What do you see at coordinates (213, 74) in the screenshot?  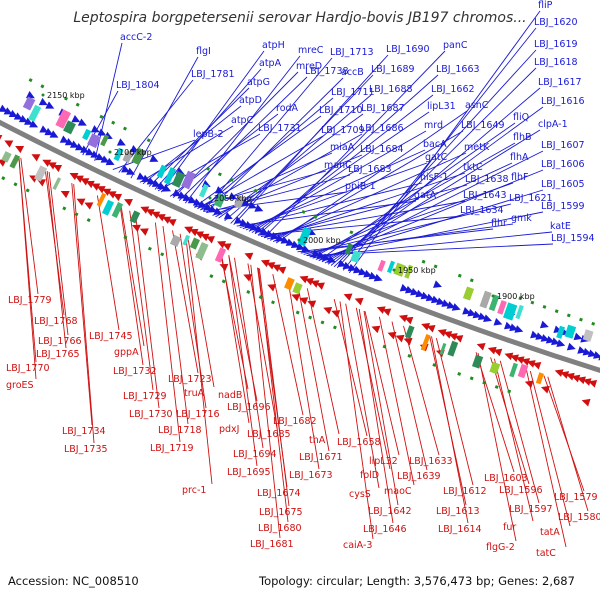 I see `forward-gene-label: LBJ_1781` at bounding box center [213, 74].